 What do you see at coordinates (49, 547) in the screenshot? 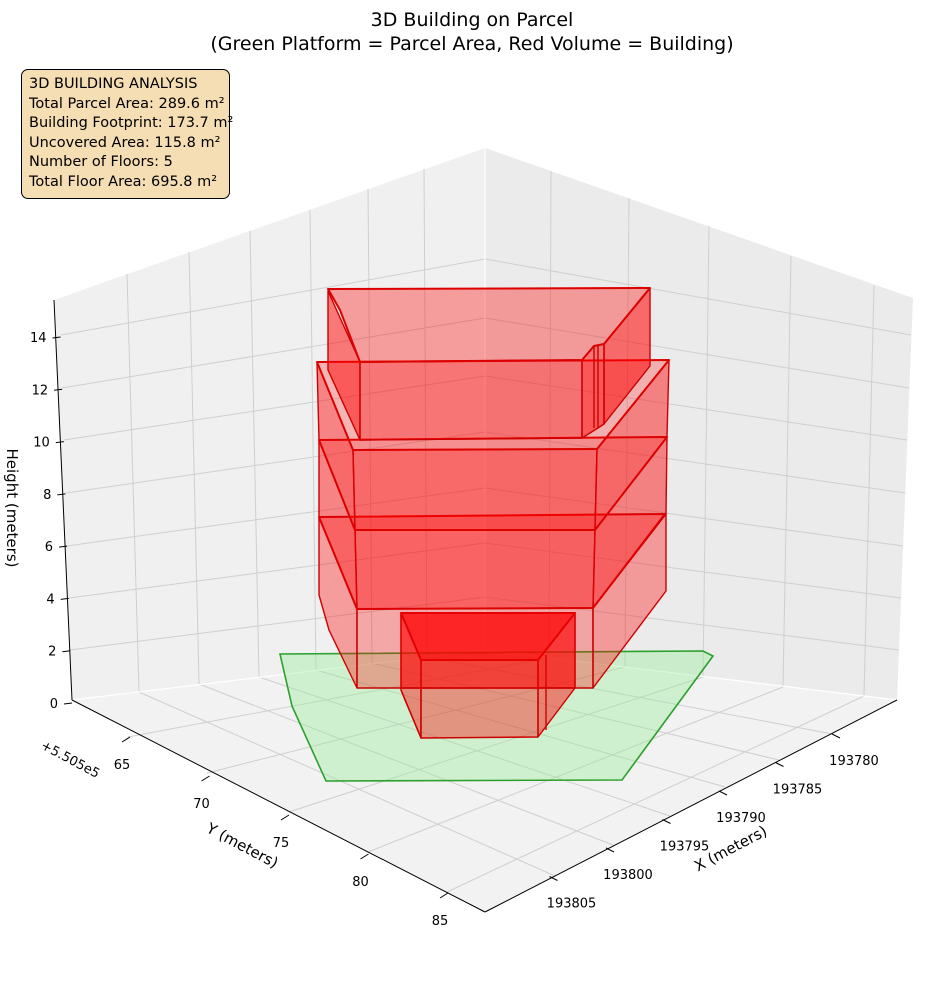
I see `z-tick-label: 6` at bounding box center [49, 547].